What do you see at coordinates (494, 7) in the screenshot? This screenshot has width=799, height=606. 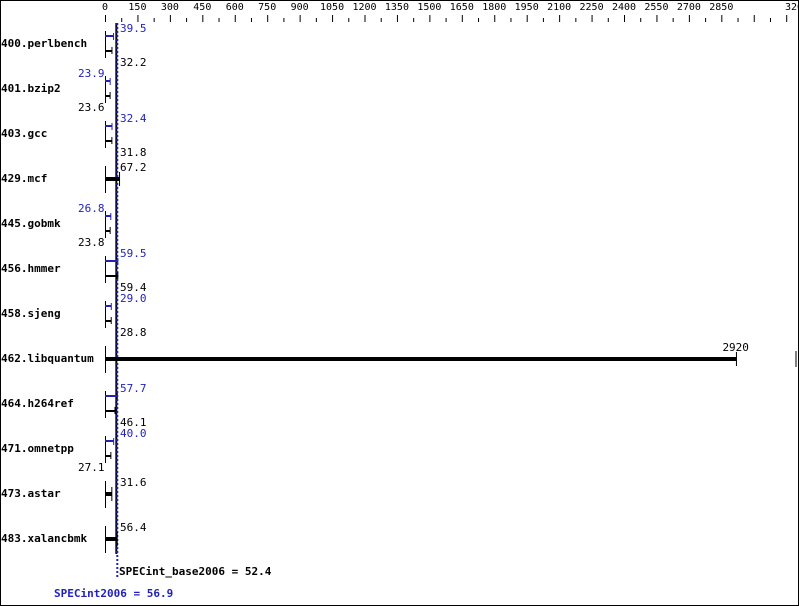 I see `x-tick-label: 1800` at bounding box center [494, 7].